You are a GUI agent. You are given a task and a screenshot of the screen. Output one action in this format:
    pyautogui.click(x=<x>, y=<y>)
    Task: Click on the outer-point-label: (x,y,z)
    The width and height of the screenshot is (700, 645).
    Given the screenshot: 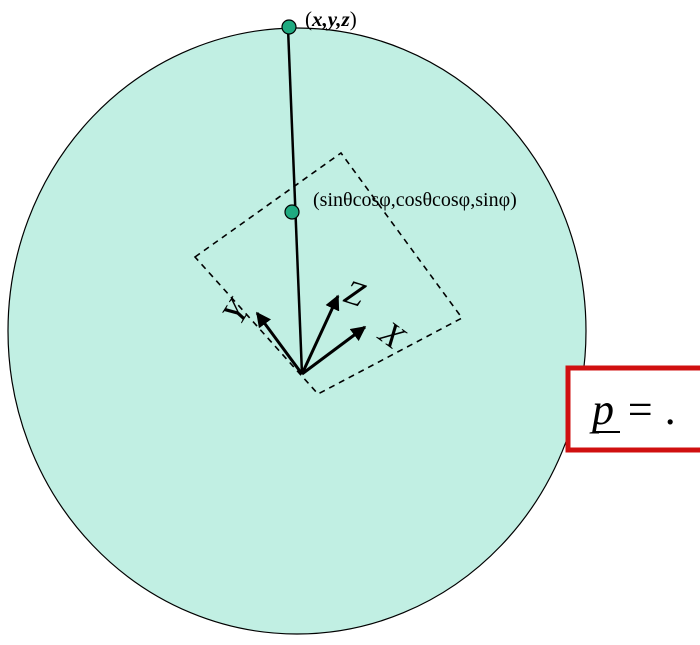 What is the action you would take?
    pyautogui.click(x=331, y=19)
    